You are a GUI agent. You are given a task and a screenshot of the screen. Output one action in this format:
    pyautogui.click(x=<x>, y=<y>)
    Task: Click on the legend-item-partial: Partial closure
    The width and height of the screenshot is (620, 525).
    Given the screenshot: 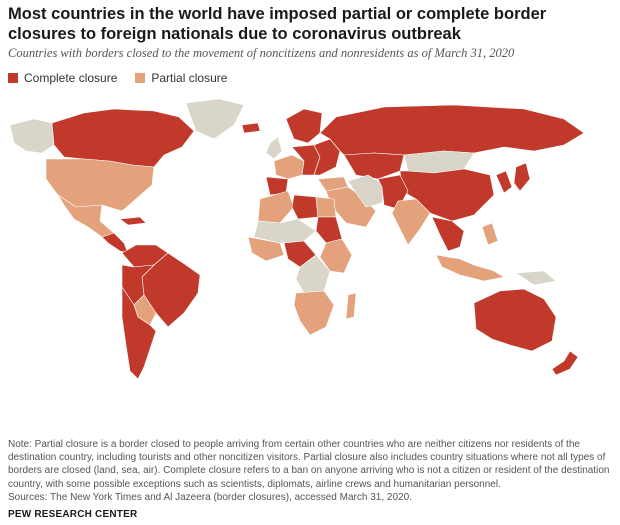 What is the action you would take?
    pyautogui.click(x=181, y=78)
    